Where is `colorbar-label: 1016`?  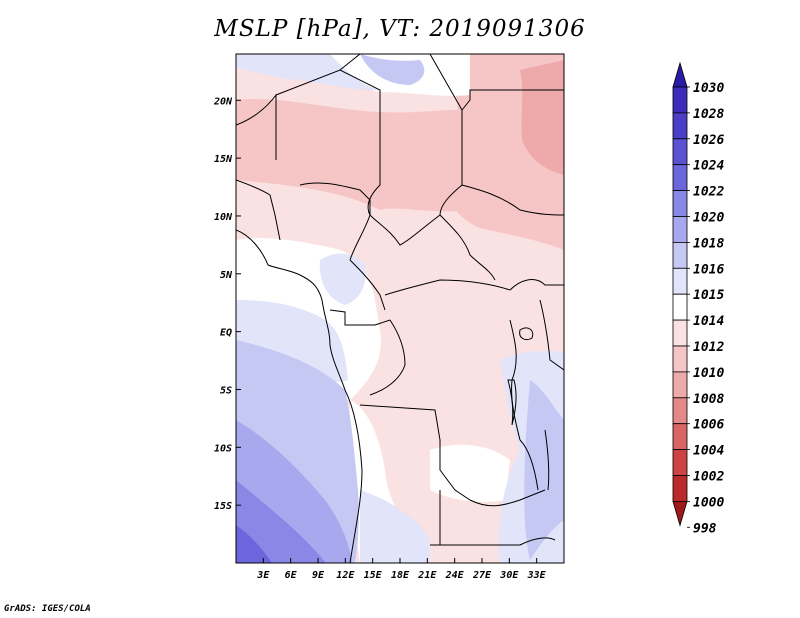 colorbar-label: 1016 is located at coordinates (708, 269).